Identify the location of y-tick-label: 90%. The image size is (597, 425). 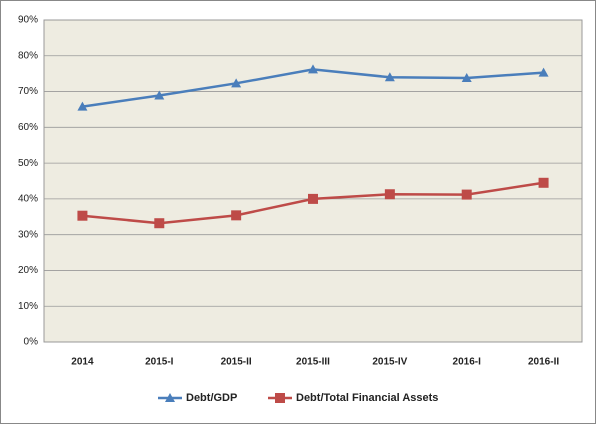
(28, 20).